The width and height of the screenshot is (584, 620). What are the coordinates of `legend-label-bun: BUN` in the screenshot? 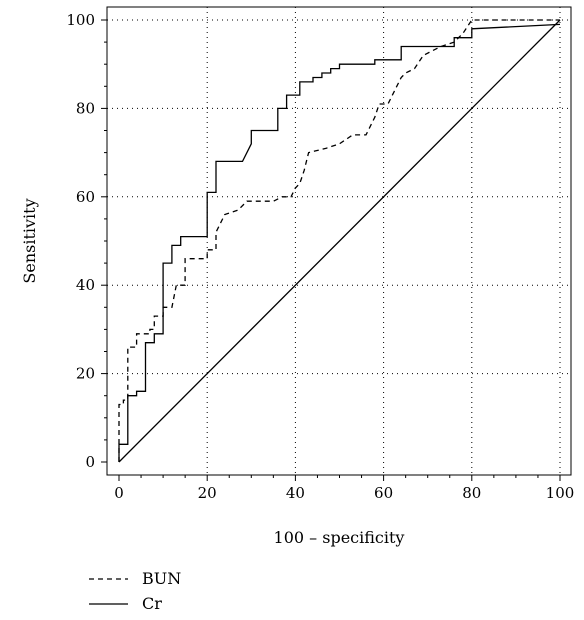 It's located at (161, 578).